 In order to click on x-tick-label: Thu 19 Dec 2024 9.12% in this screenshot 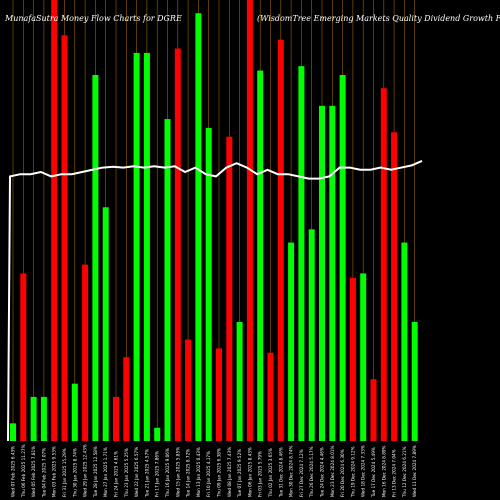, I will do `click(352, 472)`.